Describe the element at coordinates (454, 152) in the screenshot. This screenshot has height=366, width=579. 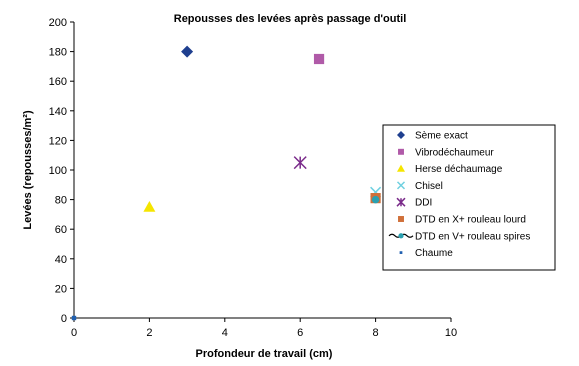
I see `legend-label: Vibrodéchaumeur` at that location.